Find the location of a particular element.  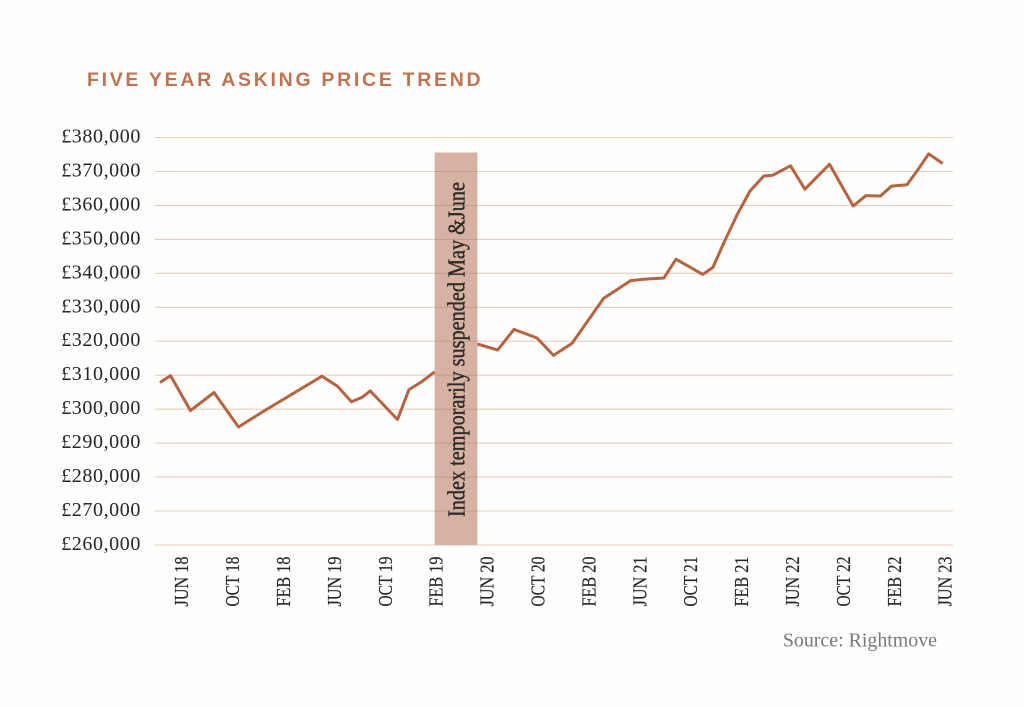

svg-text: FEB 19 is located at coordinates (437, 582).